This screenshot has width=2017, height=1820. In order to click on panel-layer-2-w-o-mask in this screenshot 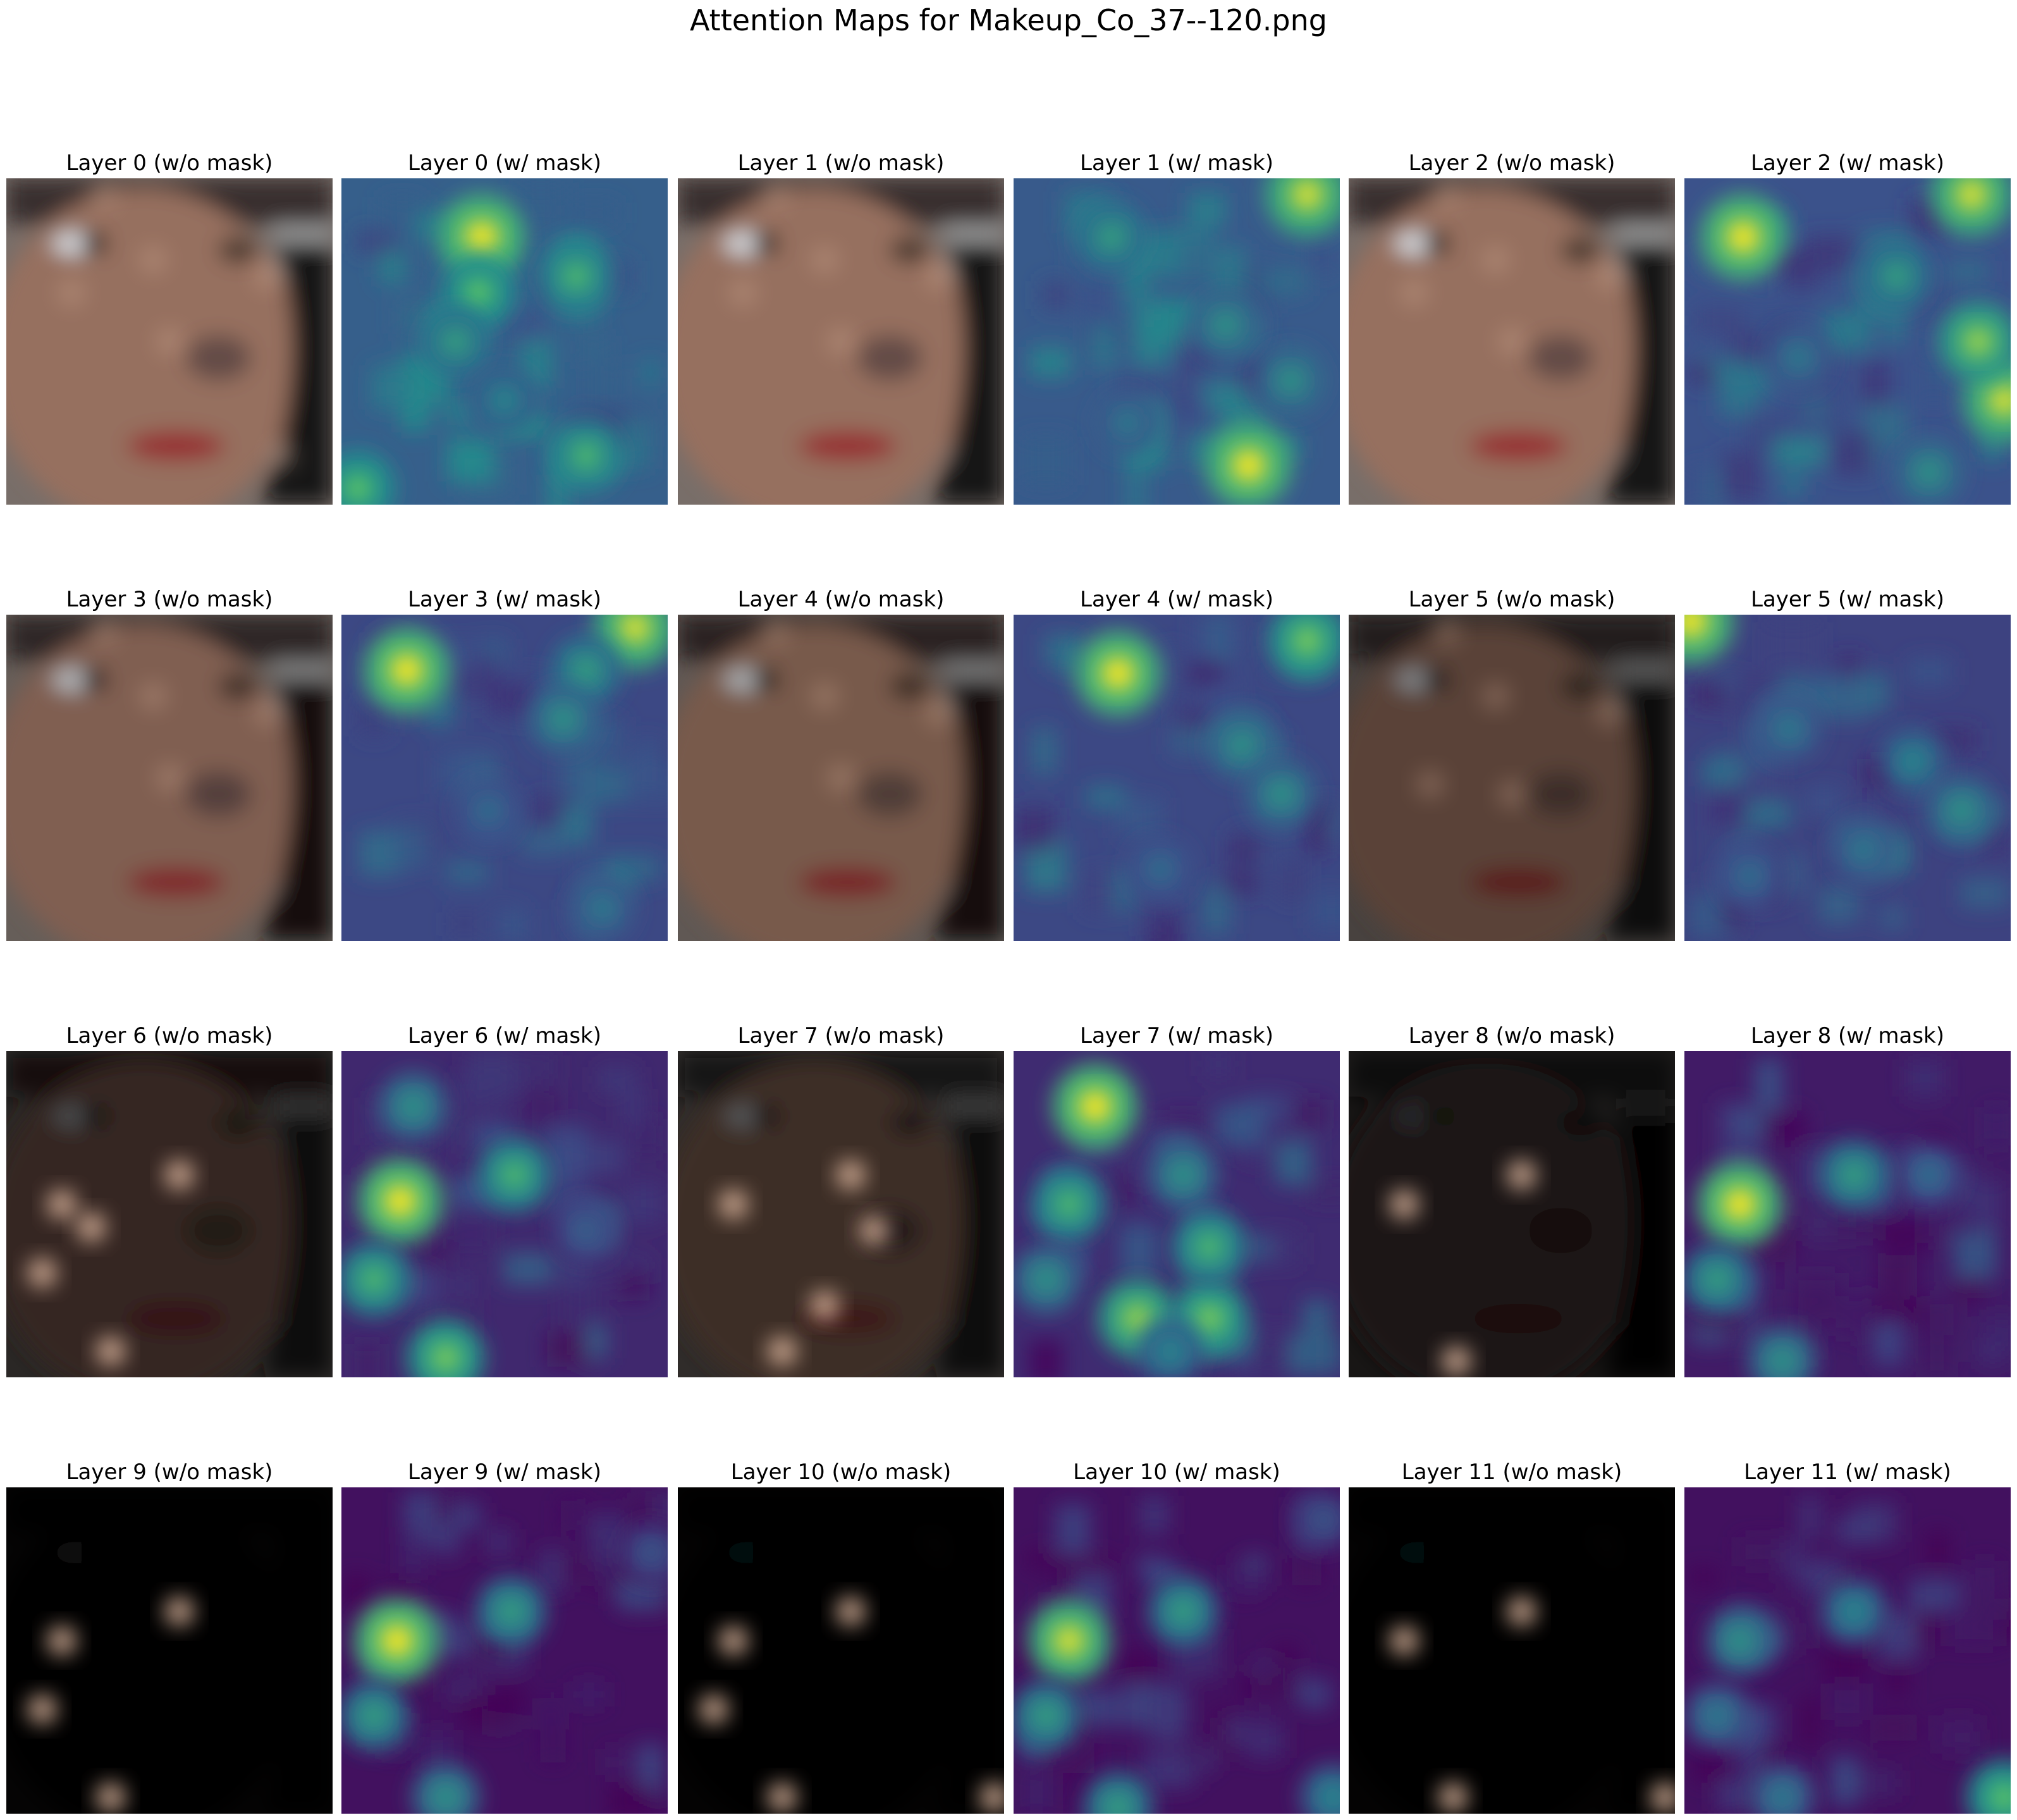, I will do `click(1512, 341)`.